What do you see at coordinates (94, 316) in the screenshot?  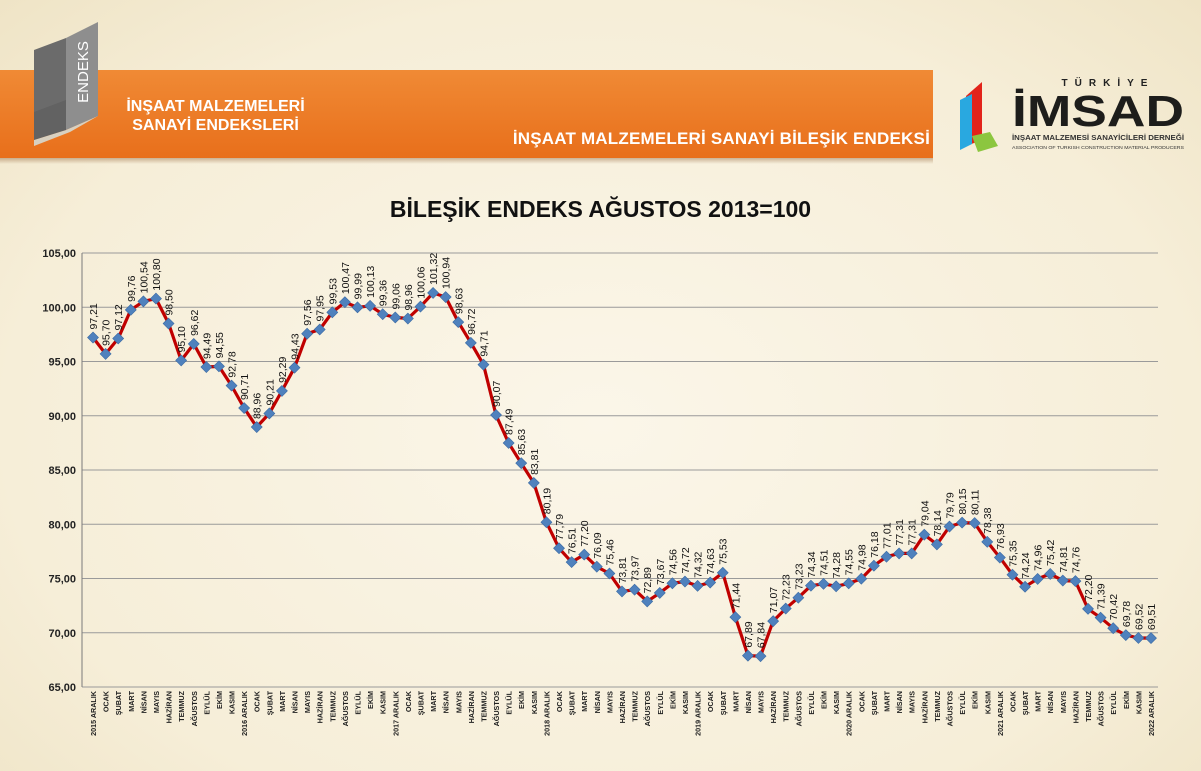 I see `data-label: 97,21` at bounding box center [94, 316].